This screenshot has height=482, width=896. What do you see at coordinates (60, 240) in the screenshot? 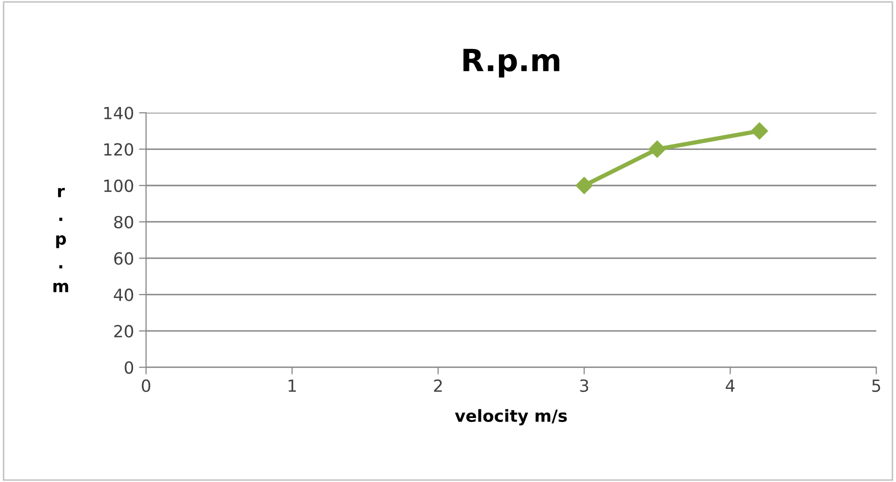
I see `text: r.p.m` at bounding box center [60, 240].